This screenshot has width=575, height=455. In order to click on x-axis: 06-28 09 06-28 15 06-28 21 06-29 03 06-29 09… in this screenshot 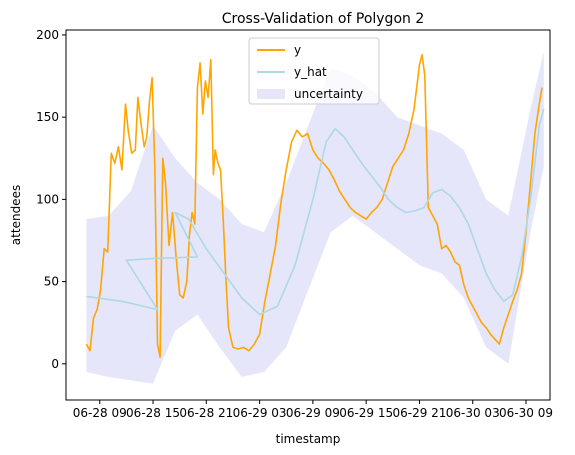, I will do `click(313, 410)`.